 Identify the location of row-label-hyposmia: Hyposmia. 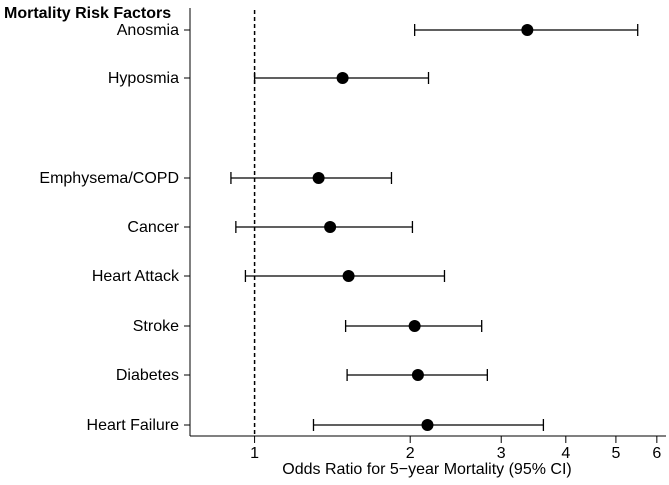
(143, 78).